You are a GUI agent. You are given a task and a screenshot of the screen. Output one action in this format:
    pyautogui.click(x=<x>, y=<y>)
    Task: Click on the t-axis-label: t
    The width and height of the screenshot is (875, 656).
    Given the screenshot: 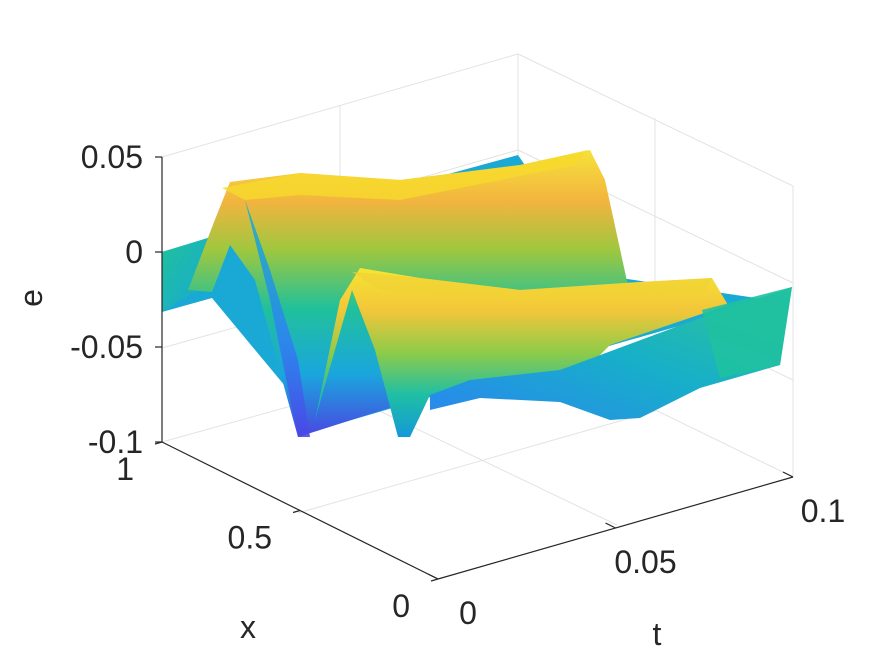 What is the action you would take?
    pyautogui.click(x=657, y=634)
    